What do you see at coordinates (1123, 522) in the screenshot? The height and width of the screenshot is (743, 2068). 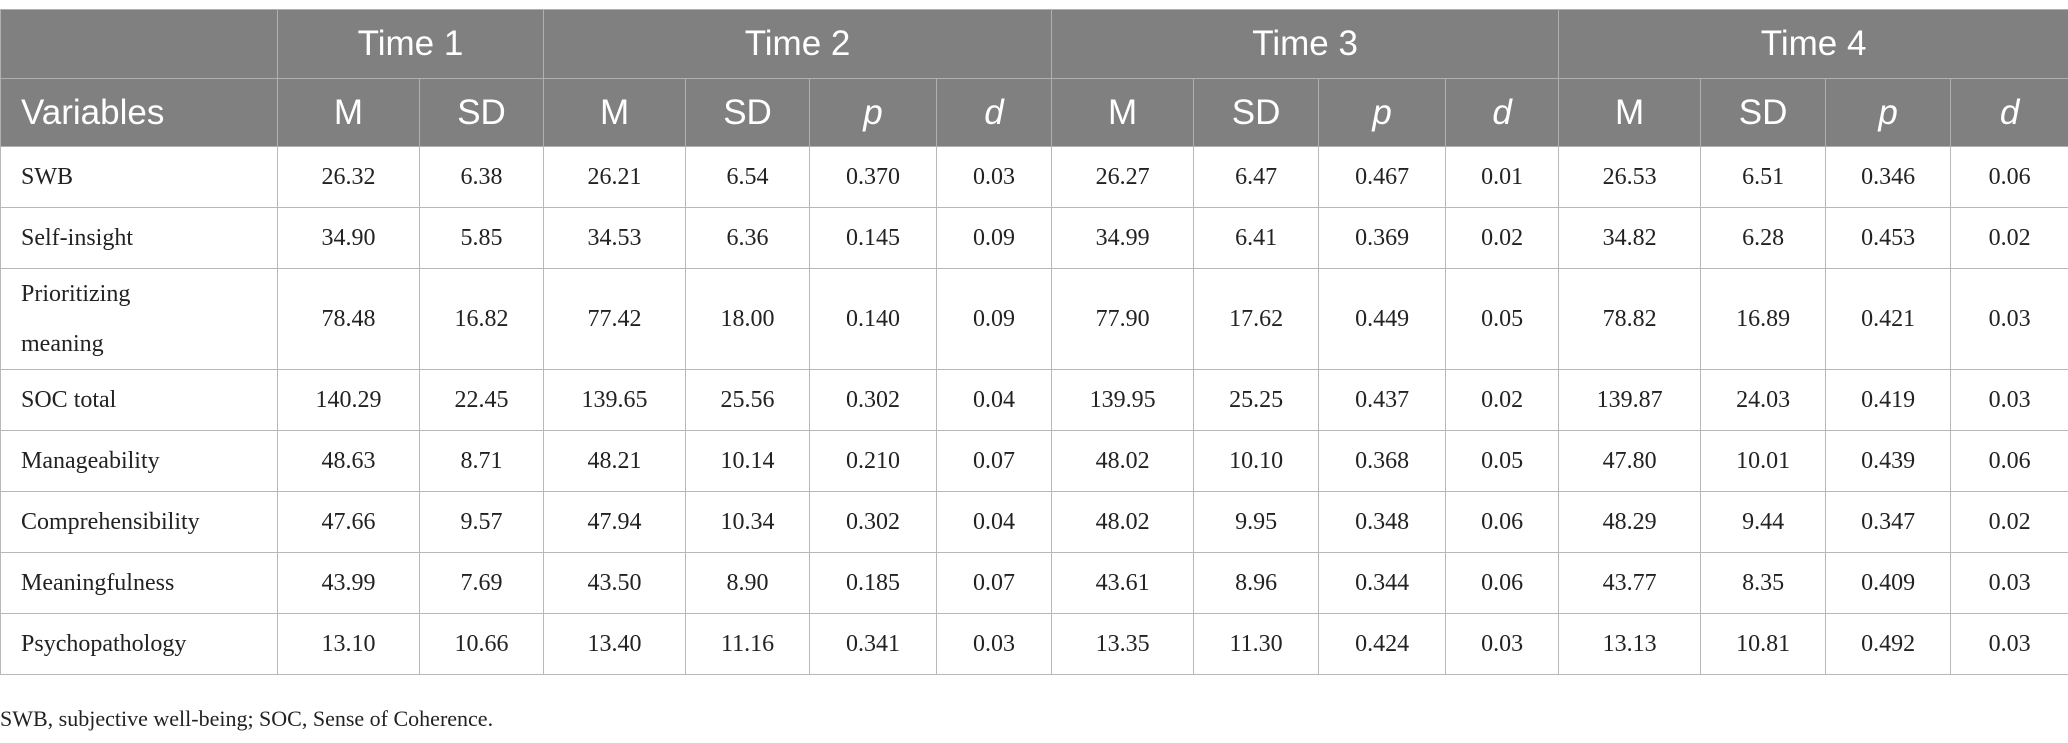 I see `cell: 48.02` at bounding box center [1123, 522].